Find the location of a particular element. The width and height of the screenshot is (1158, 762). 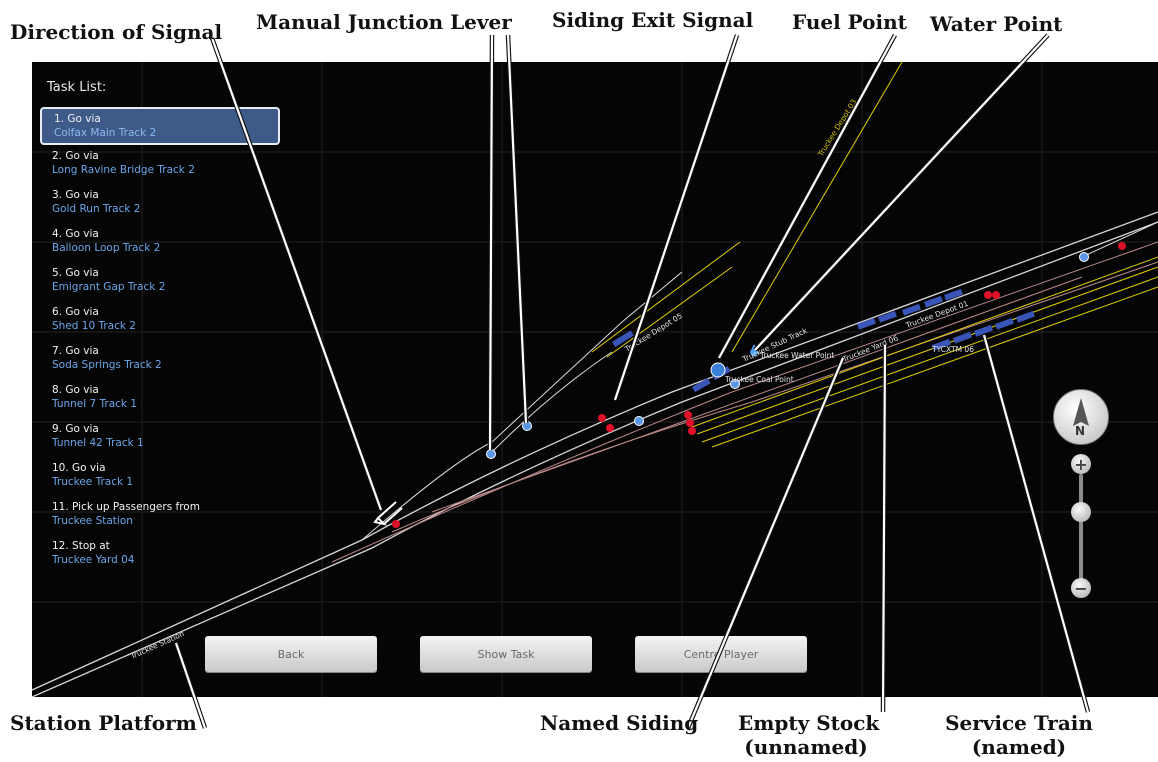

zoom-slider-handle is located at coordinates (1081, 512).